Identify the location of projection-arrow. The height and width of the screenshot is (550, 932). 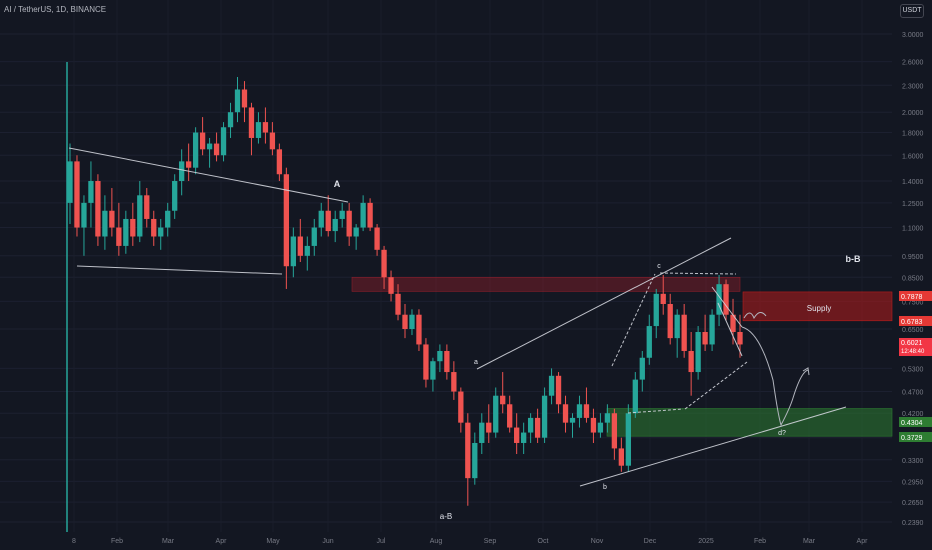
(806, 371).